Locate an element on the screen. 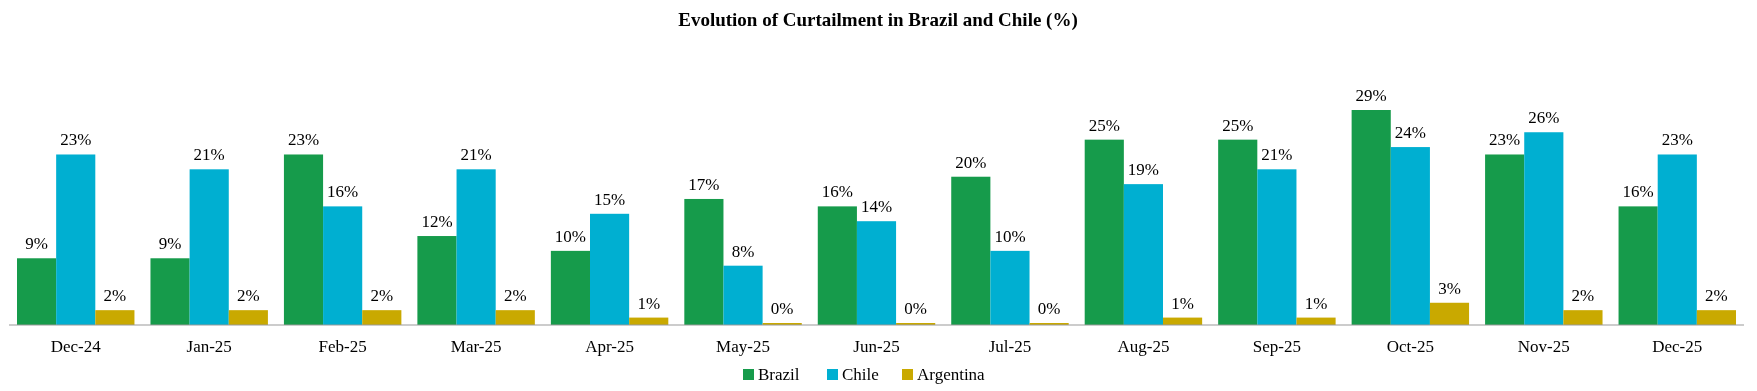 This screenshot has height=391, width=1757. x-tick-label: Jan-25 is located at coordinates (209, 346).